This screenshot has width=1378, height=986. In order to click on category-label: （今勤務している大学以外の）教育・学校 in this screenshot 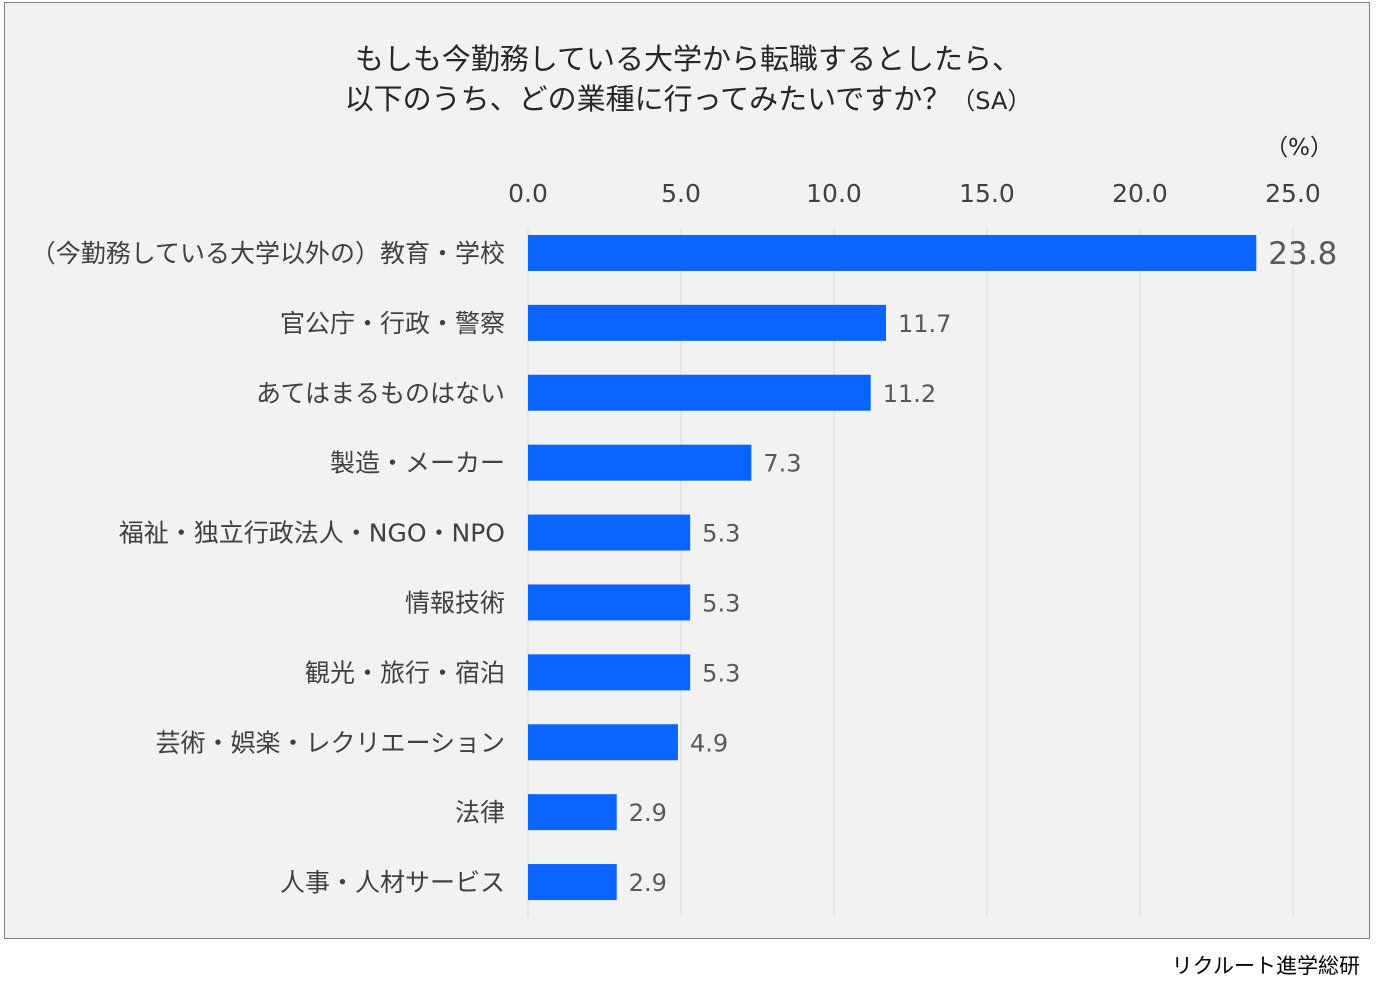, I will do `click(268, 253)`.